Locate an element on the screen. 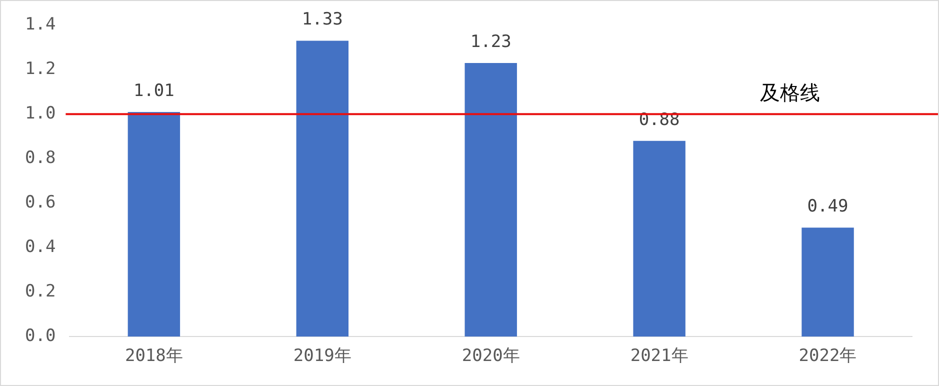 The image size is (939, 386). data-label: 0.49 is located at coordinates (827, 206).